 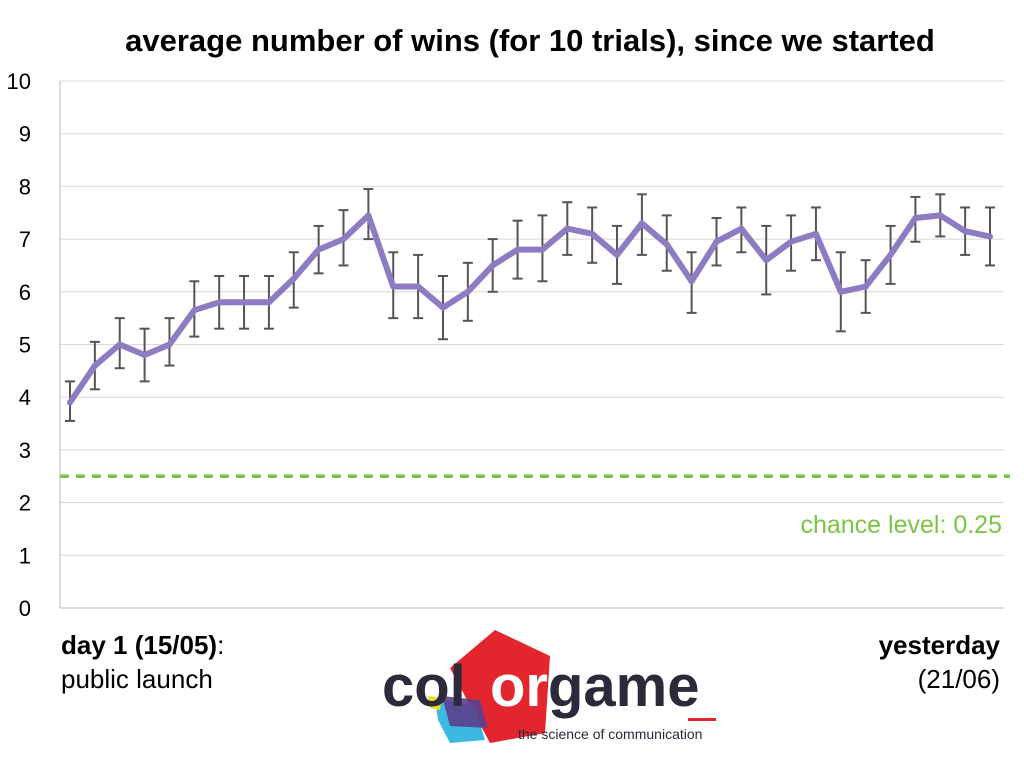 What do you see at coordinates (19, 81) in the screenshot?
I see `y-tick-label-10: 10` at bounding box center [19, 81].